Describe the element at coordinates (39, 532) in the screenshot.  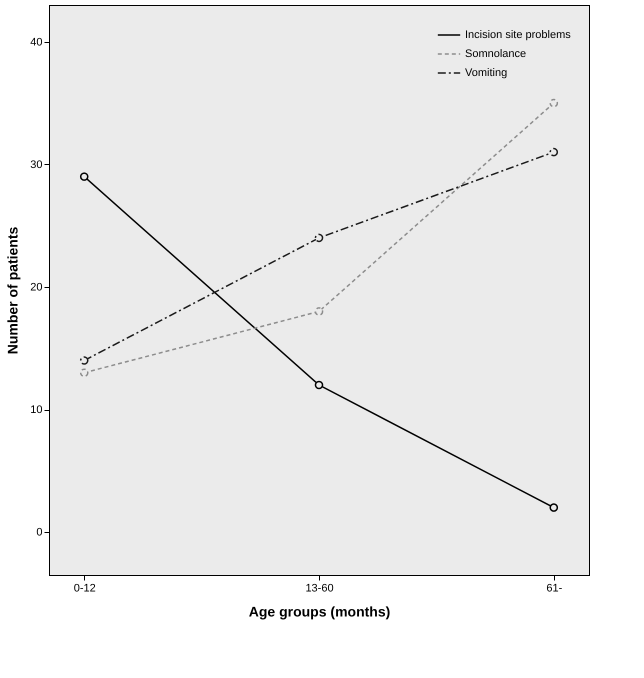
I see `y-tick-label: 0` at that location.